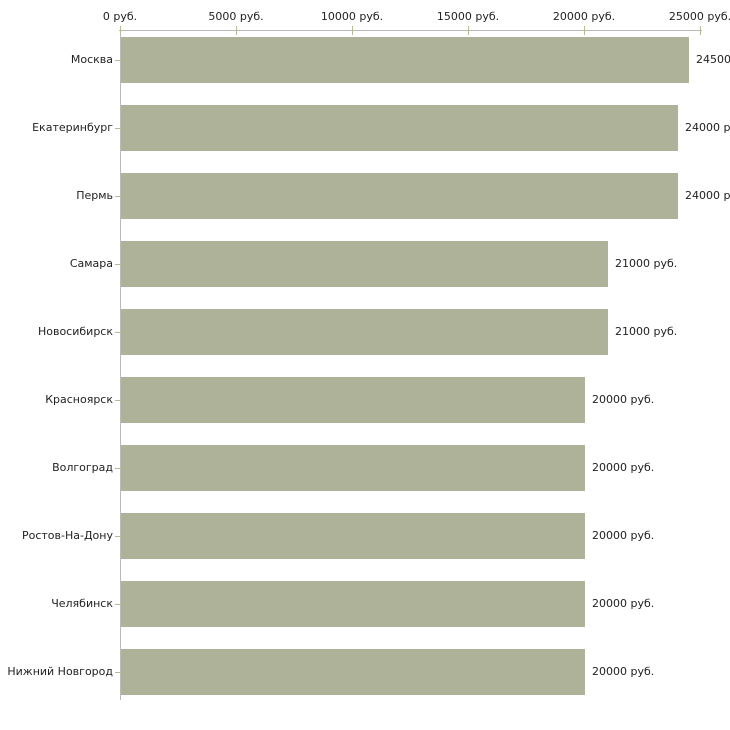  I want to click on category-label: Пермь, so click(94, 195).